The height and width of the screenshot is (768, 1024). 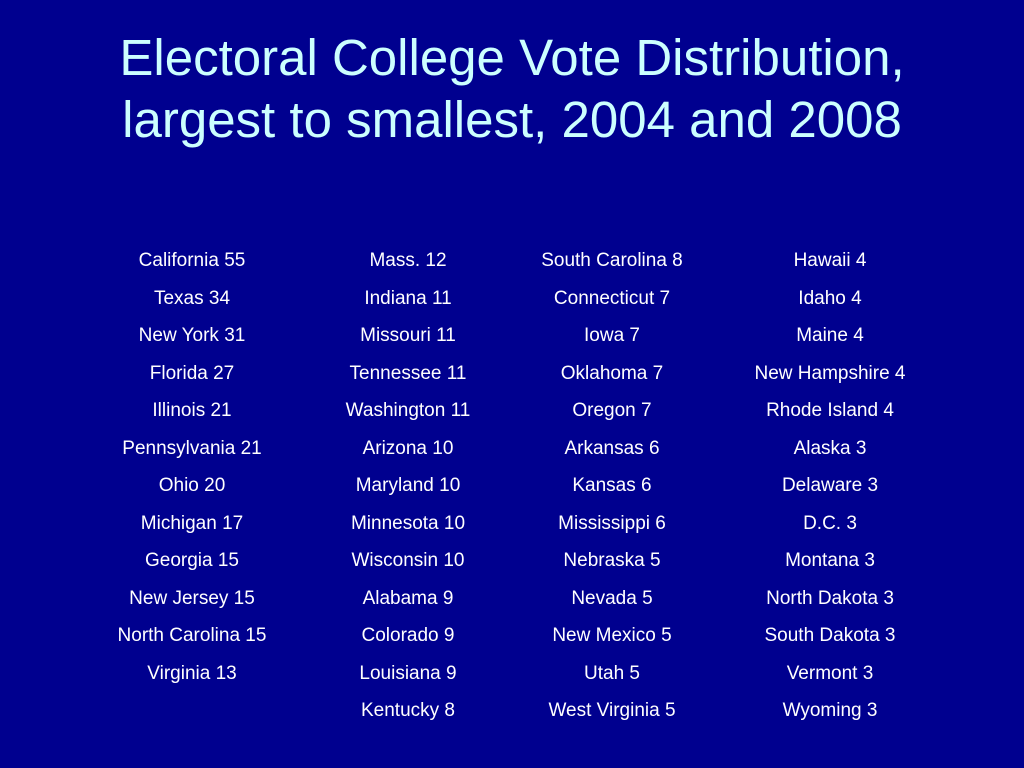 I want to click on state-vote-entry: South Dakota 3, so click(x=830, y=635).